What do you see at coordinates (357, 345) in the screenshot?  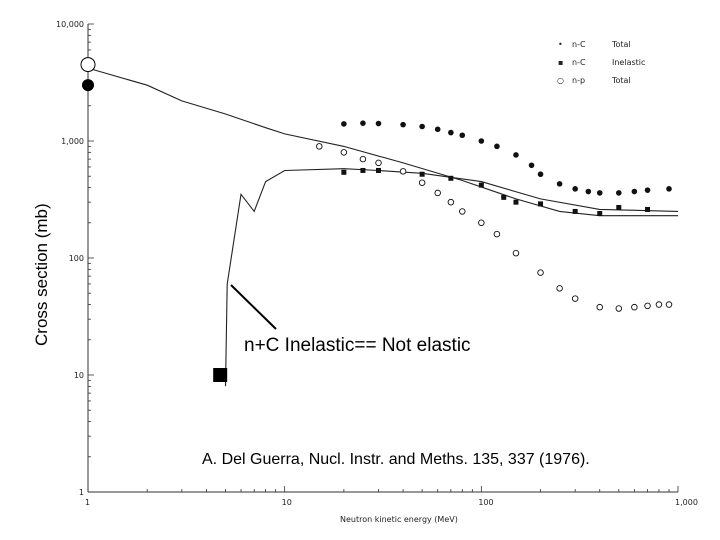 I see `annotation-text: n+C Inelastic== Not elastic` at bounding box center [357, 345].